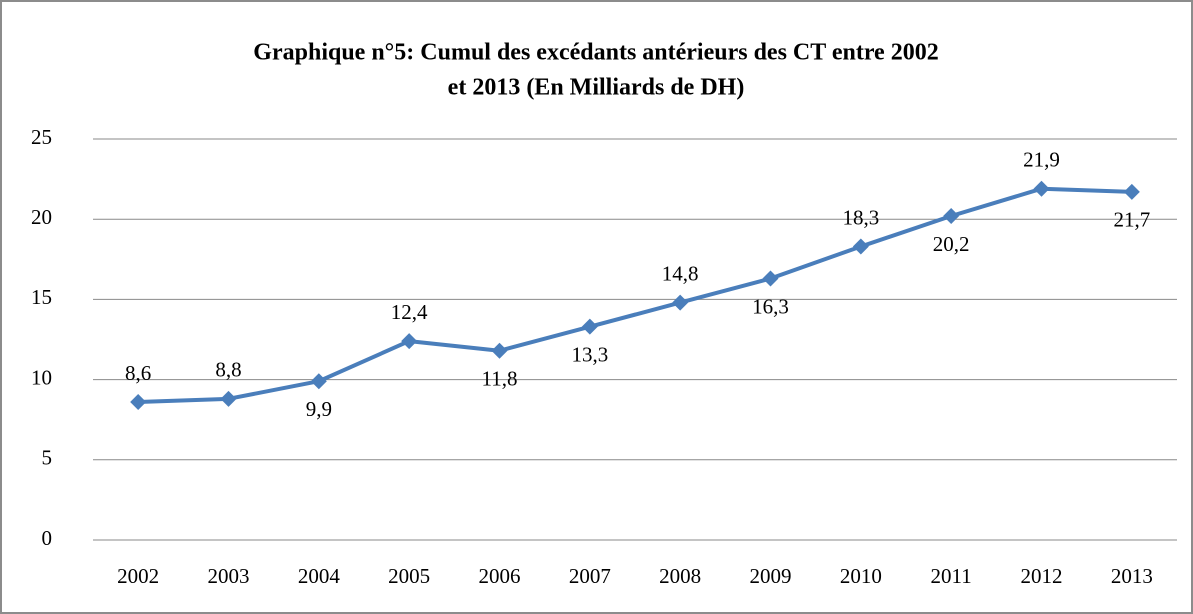  What do you see at coordinates (319, 409) in the screenshot?
I see `data-label: 9,9` at bounding box center [319, 409].